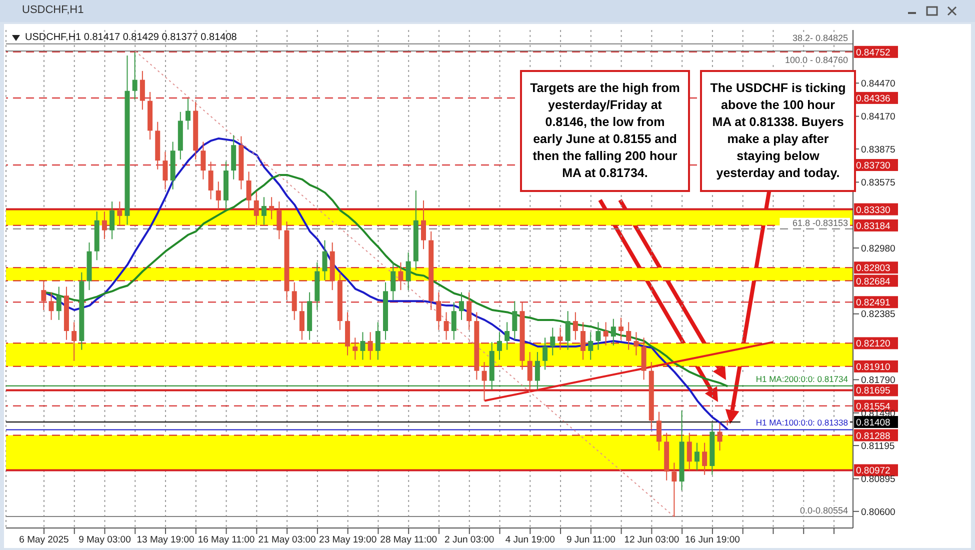 Image resolution: width=975 pixels, height=550 pixels. I want to click on x-tick-label: 21 May 03:00, so click(287, 540).